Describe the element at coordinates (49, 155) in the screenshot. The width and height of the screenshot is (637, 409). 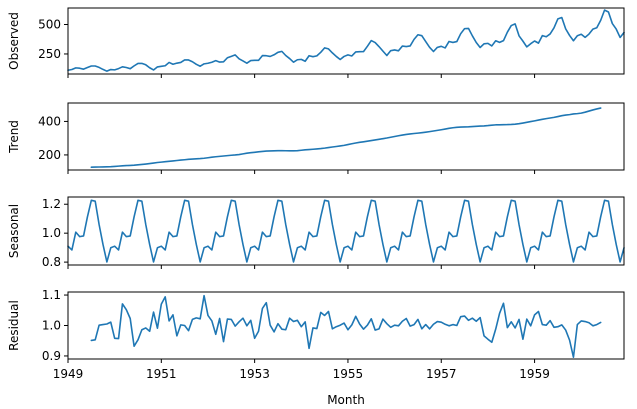
I see `y-tick-label: 200` at that location.